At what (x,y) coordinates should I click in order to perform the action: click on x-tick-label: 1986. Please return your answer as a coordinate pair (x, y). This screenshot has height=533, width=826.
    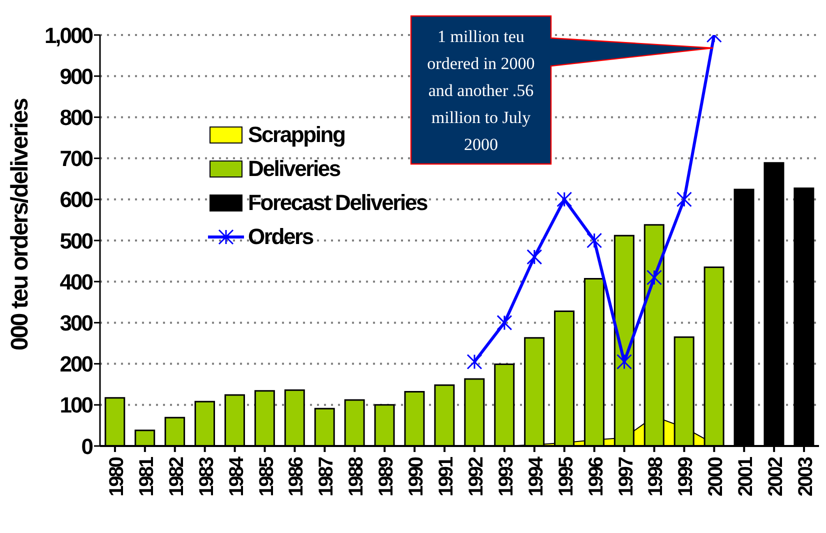
    Looking at the image, I should click on (297, 476).